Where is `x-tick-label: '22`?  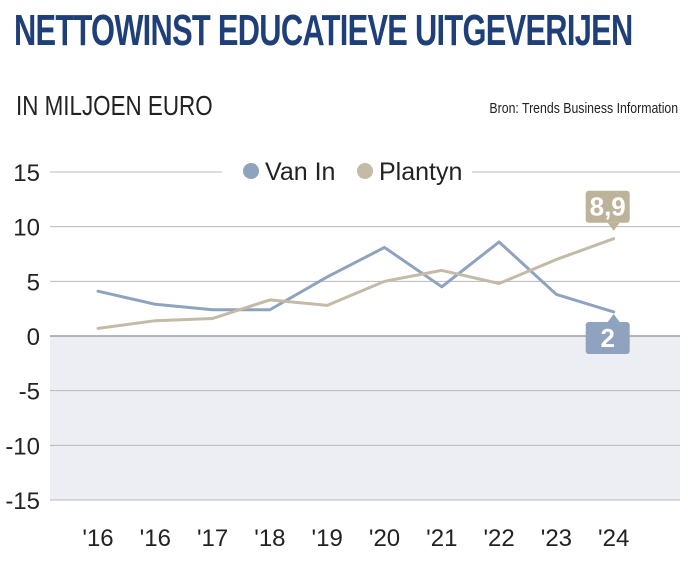
x-tick-label: '22 is located at coordinates (498, 538).